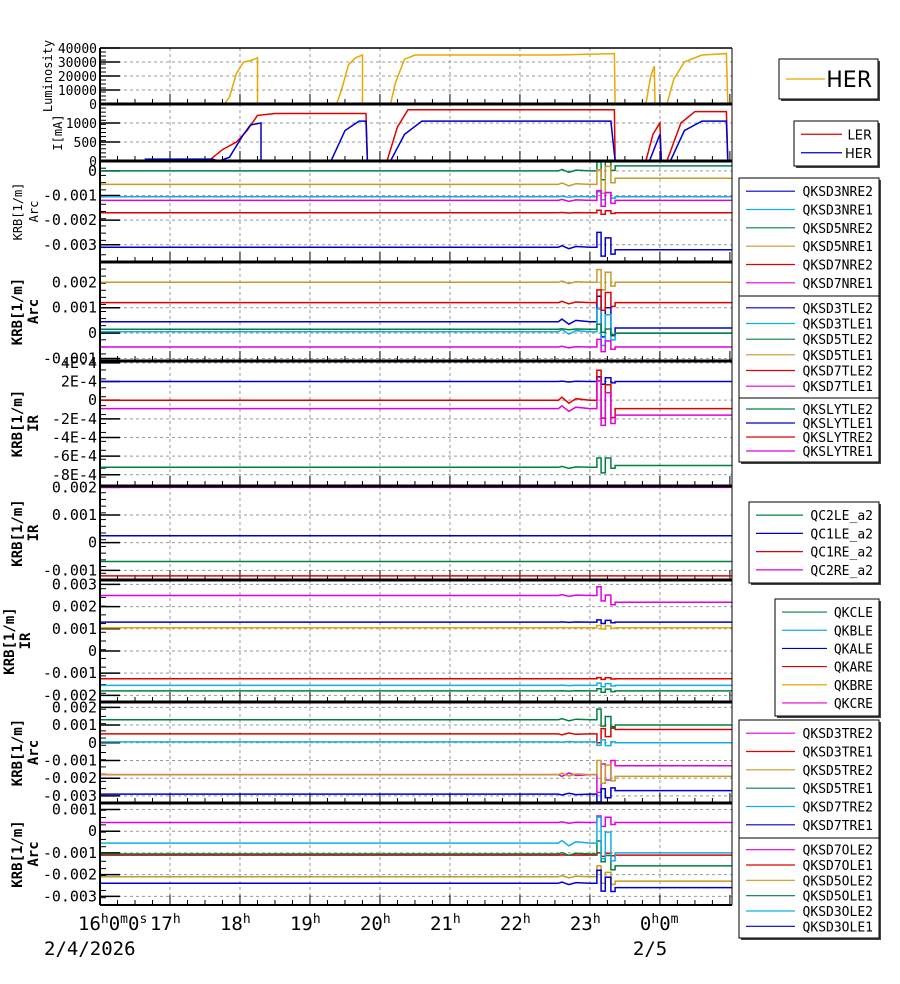 The image size is (900, 984). I want to click on legend-label: QC2RE_a2, so click(841, 571).